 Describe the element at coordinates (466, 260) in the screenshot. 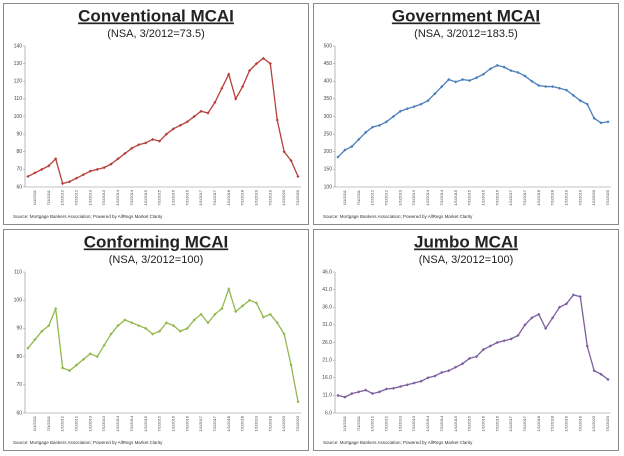

I see `chart-subtitle: (NSA, 3/2012=100)` at that location.